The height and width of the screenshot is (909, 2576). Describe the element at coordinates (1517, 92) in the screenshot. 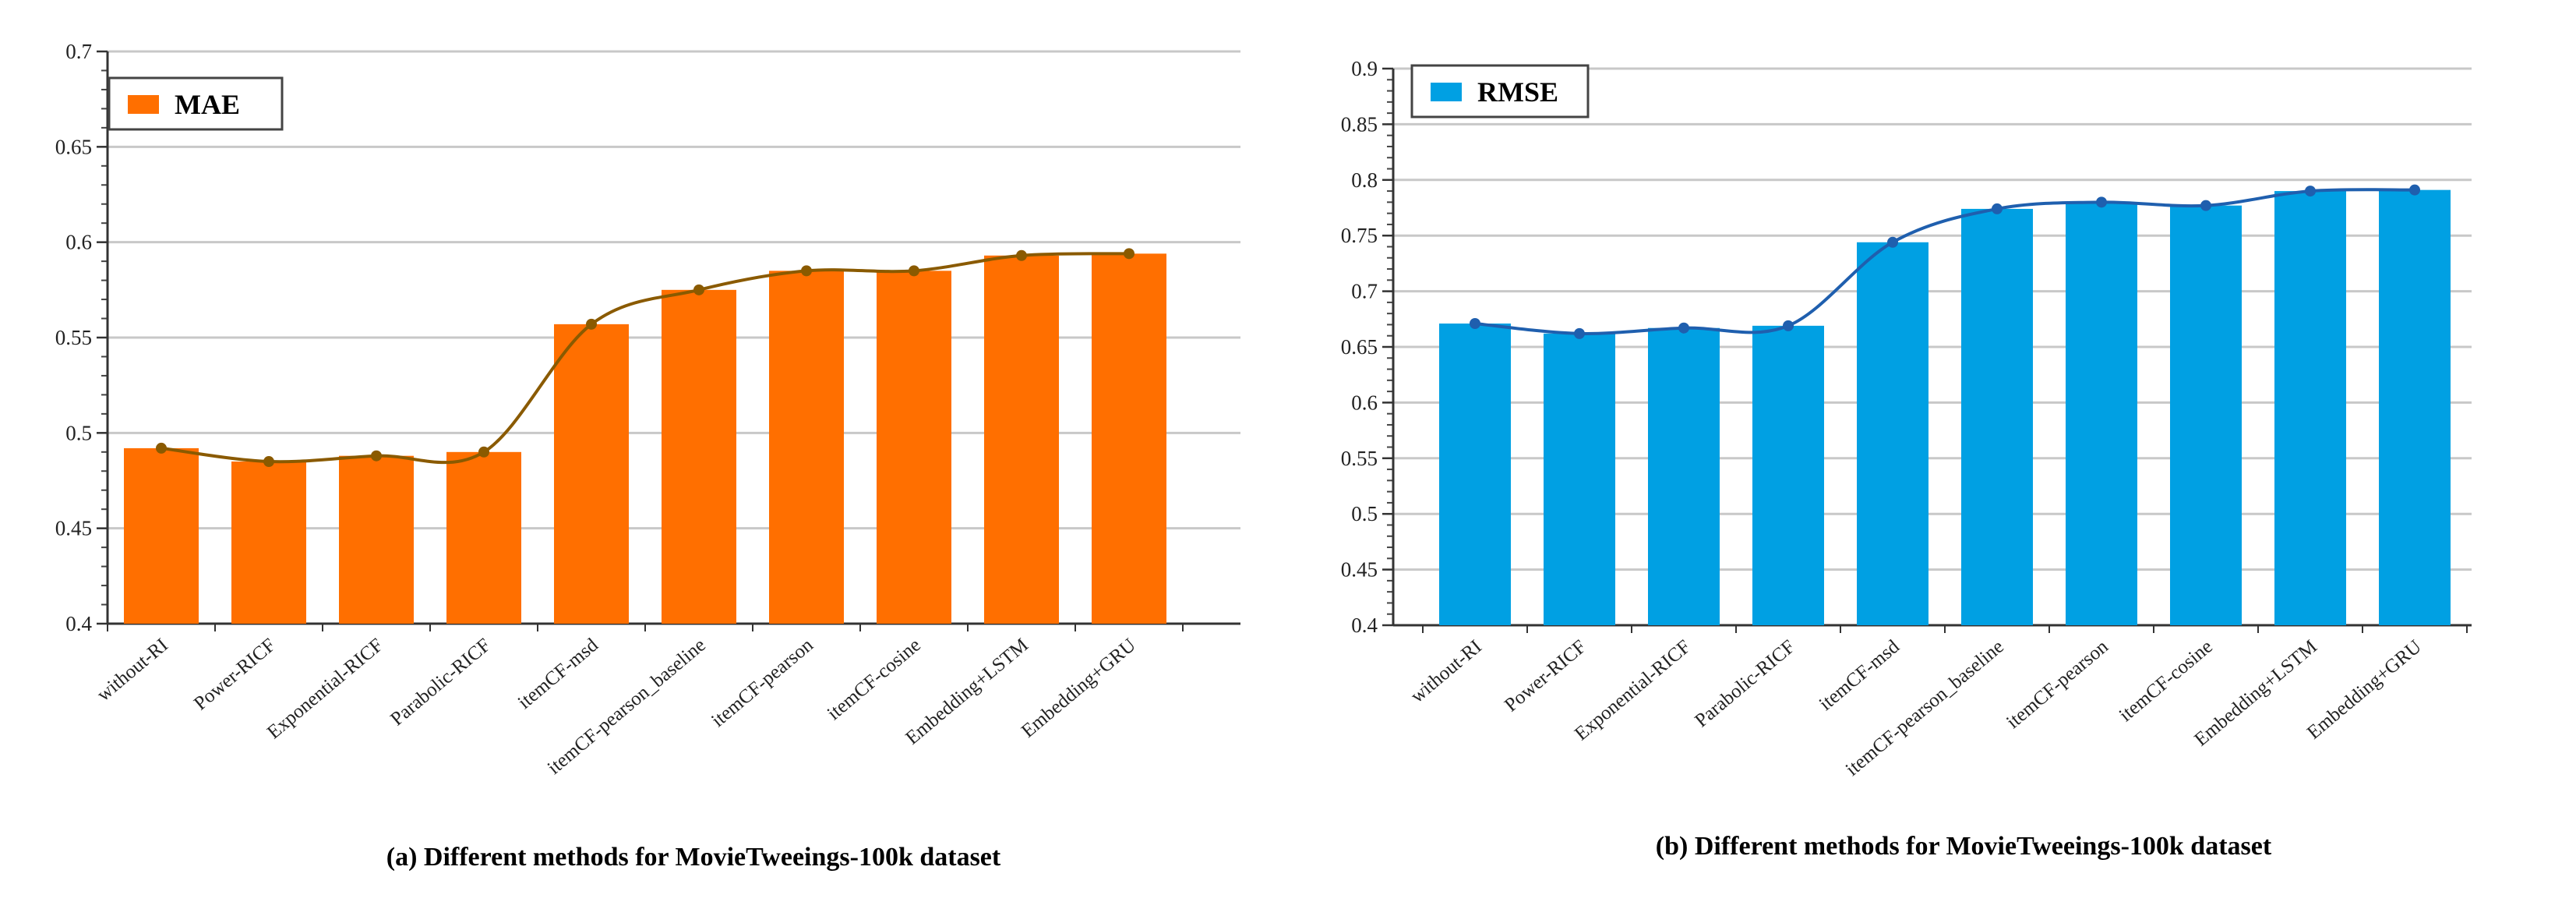

I see `legend-label: RMSE` at that location.